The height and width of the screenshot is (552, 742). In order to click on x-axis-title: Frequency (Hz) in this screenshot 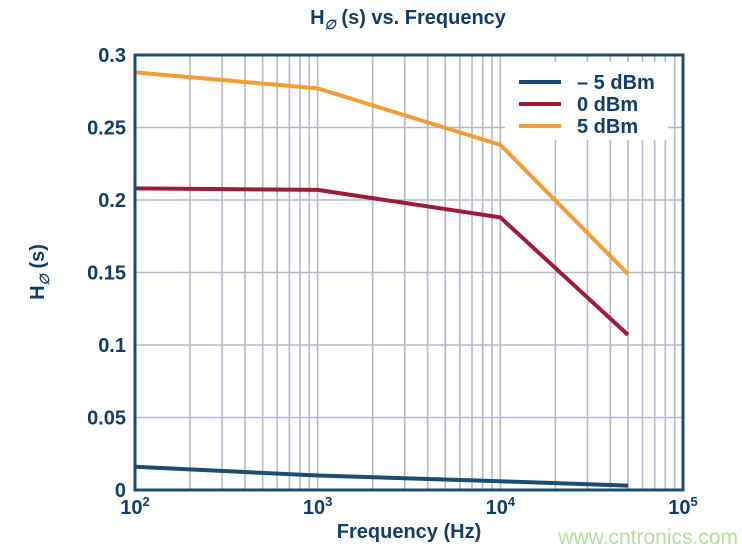, I will do `click(409, 532)`.